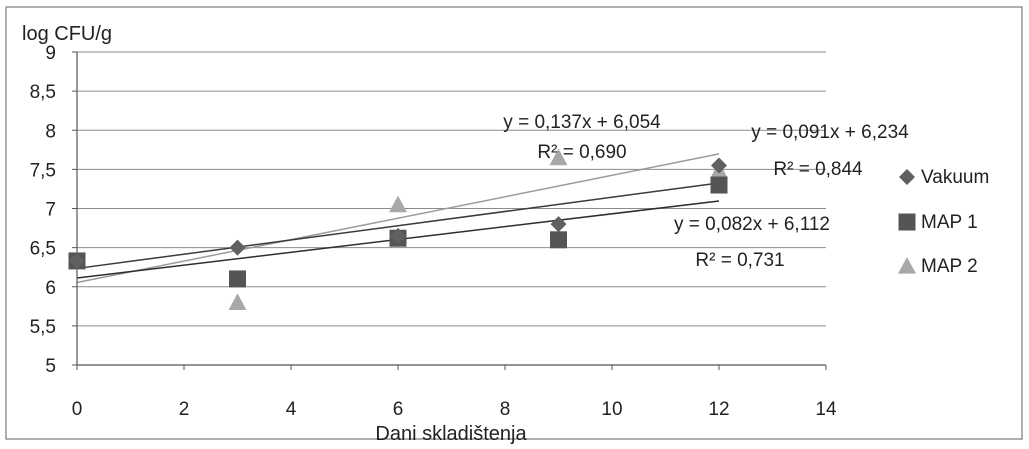 Image resolution: width=1029 pixels, height=449 pixels. I want to click on y-tick-label: 5, so click(50, 366).